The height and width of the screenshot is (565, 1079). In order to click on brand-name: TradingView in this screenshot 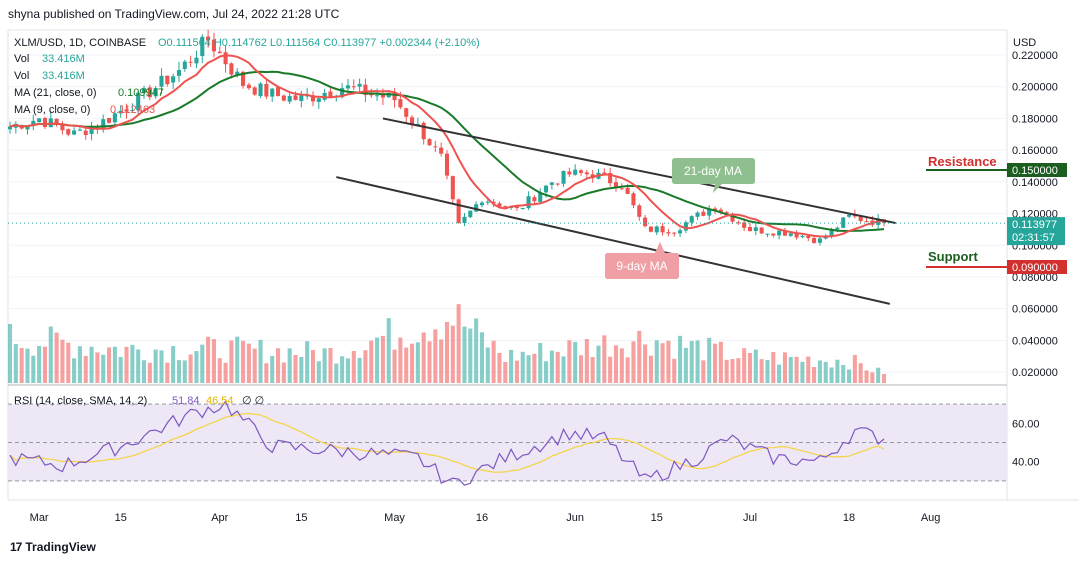, I will do `click(60, 547)`.